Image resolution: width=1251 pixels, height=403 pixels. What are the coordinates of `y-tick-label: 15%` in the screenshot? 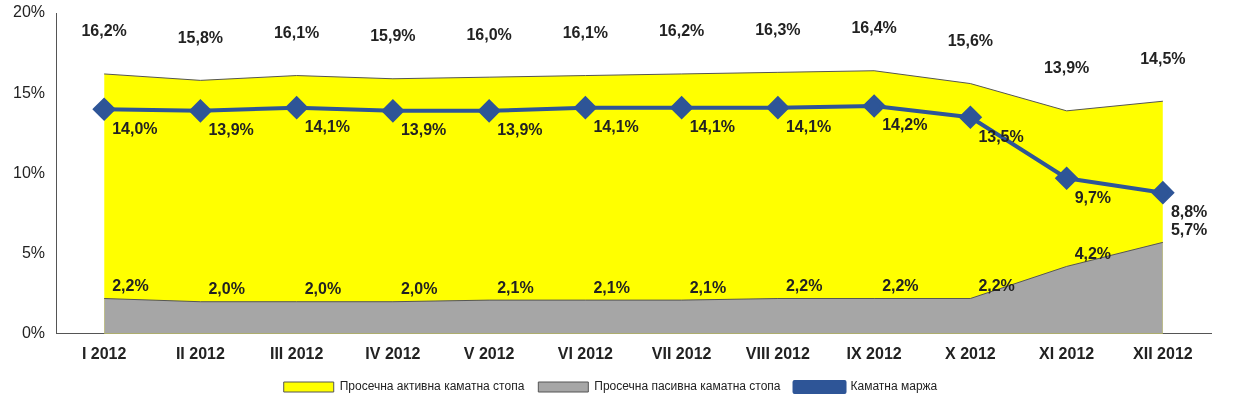 It's located at (29, 92).